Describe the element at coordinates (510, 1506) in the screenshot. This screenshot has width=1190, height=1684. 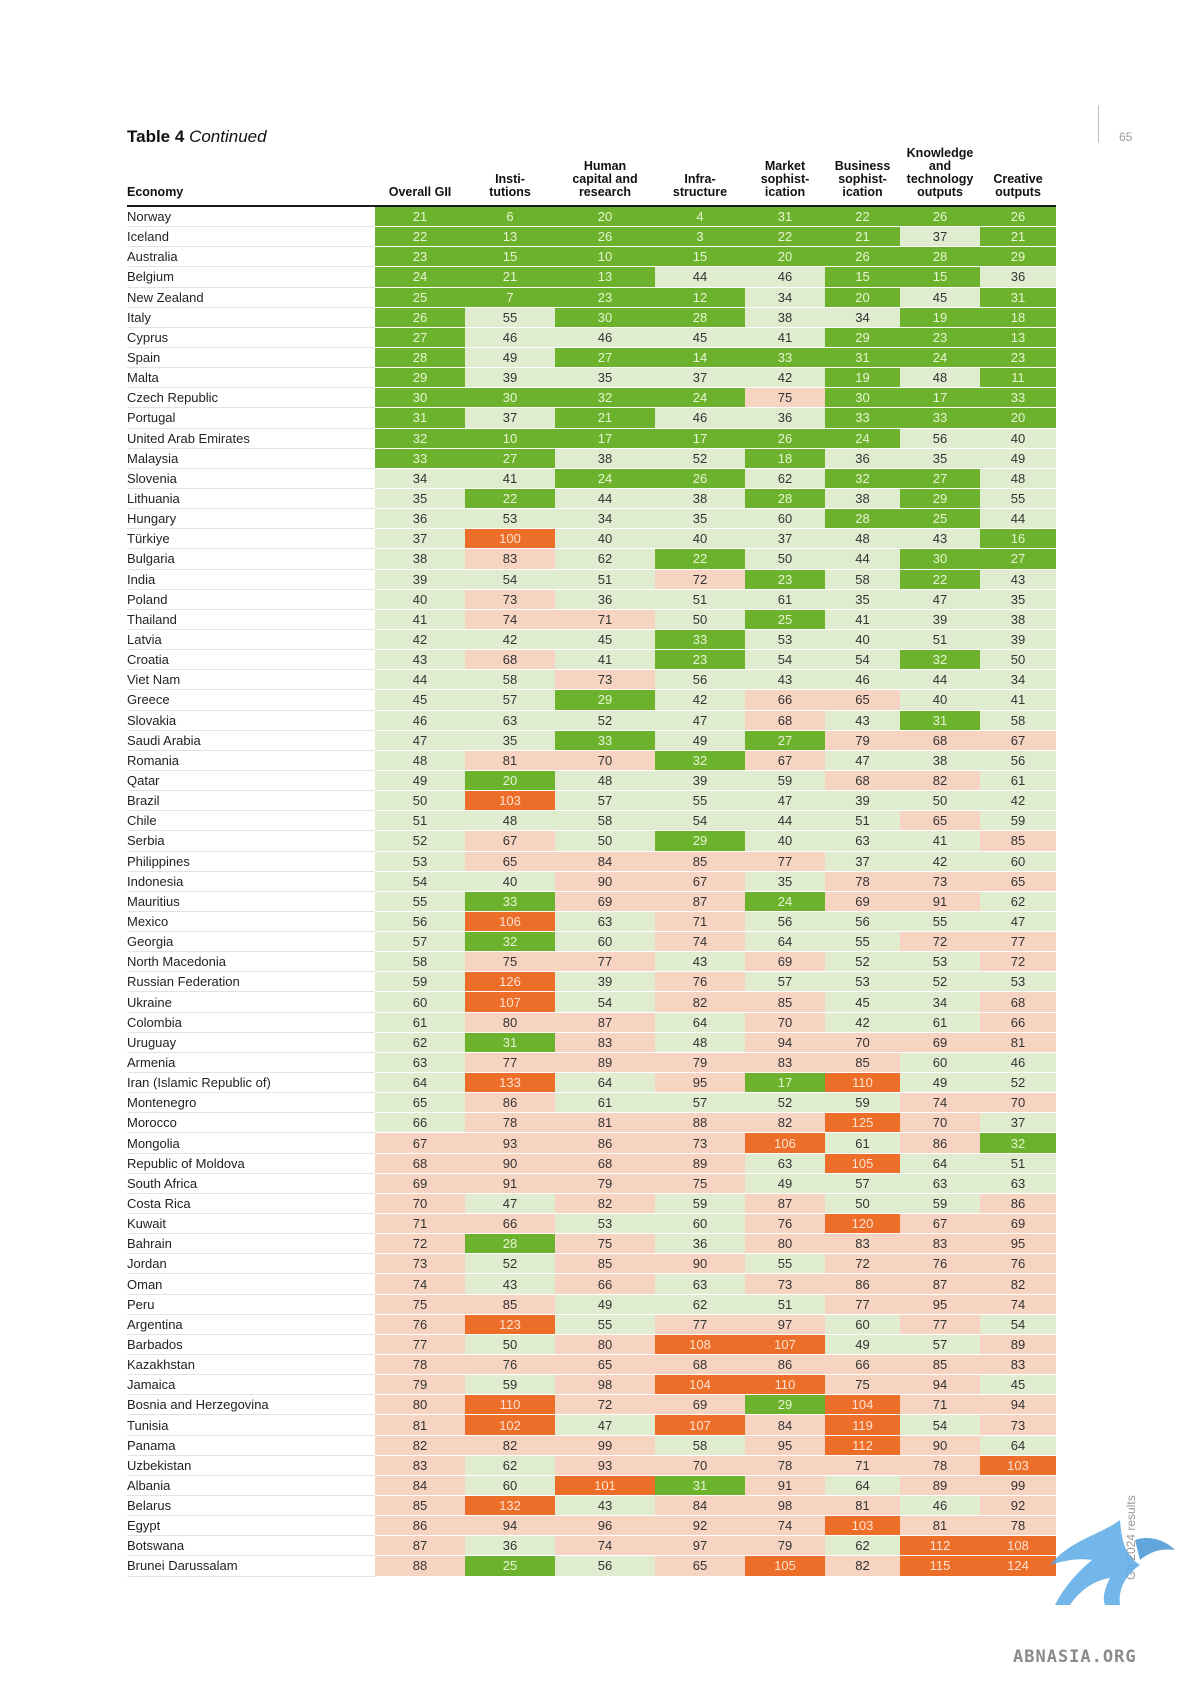
I see `rank-cell: 132` at that location.